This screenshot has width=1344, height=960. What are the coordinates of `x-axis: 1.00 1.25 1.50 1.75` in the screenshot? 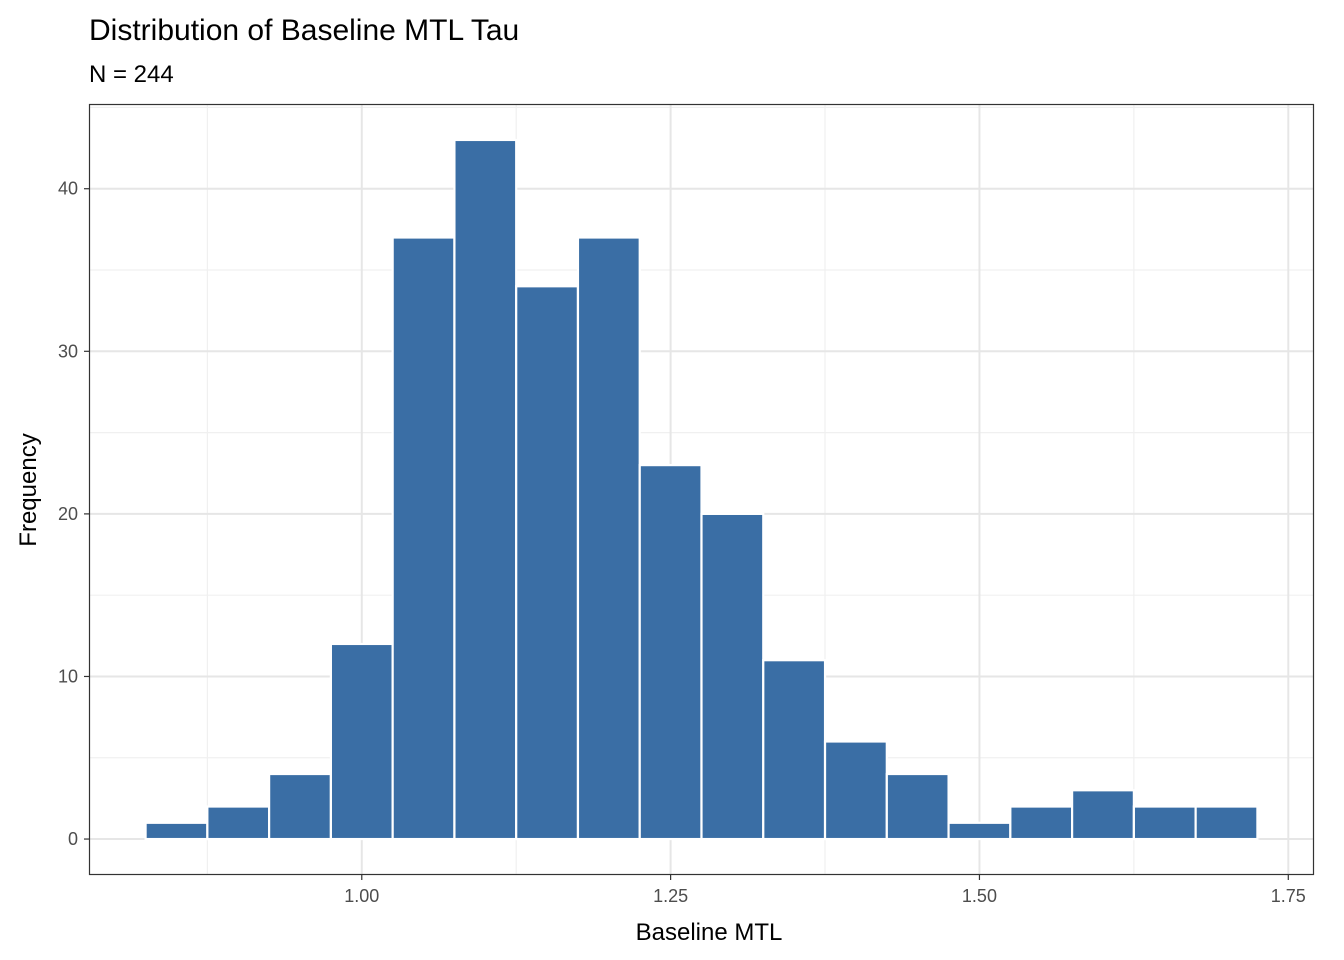 It's located at (825, 890).